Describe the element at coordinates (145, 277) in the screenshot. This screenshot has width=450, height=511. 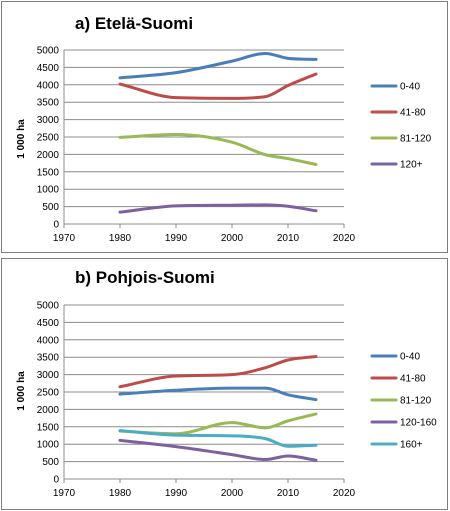
I see `chart-title: b) Pohjois-Suomi` at that location.